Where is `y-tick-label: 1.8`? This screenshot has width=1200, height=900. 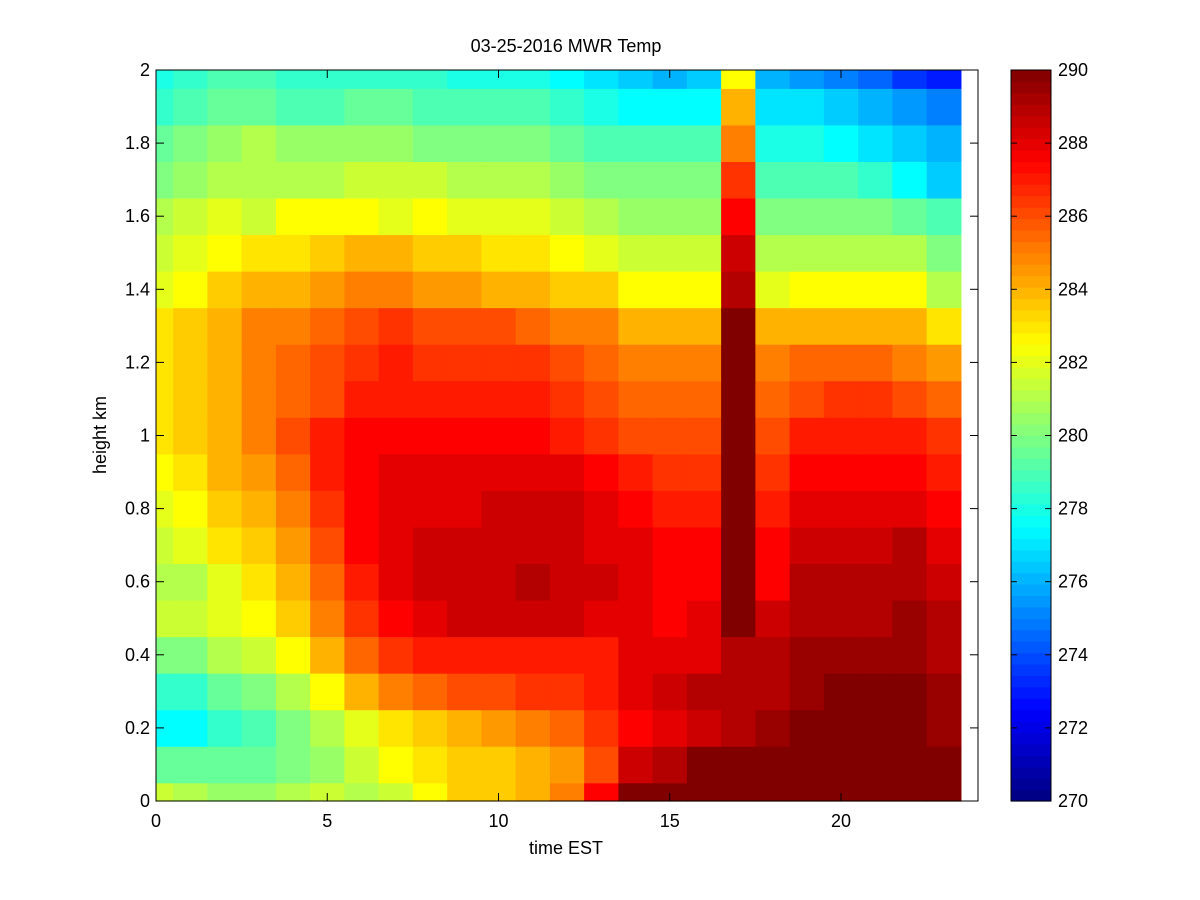 y-tick-label: 1.8 is located at coordinates (137, 143).